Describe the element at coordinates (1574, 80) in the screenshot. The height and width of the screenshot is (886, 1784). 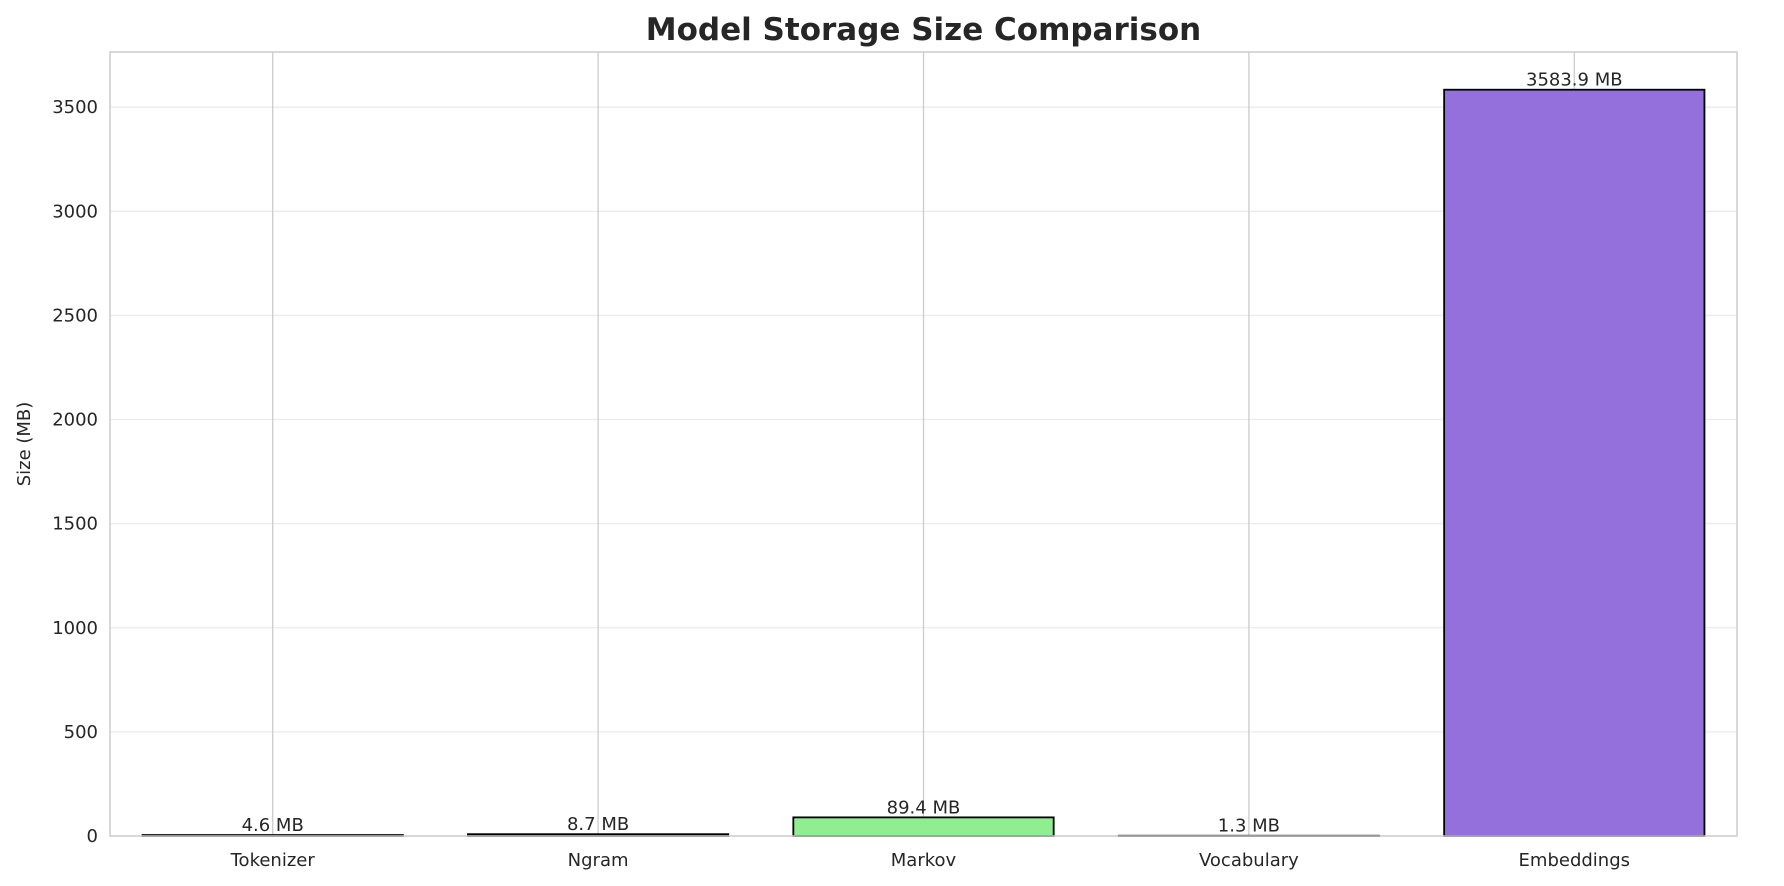
I see `data-label: 3583.9 MB` at that location.